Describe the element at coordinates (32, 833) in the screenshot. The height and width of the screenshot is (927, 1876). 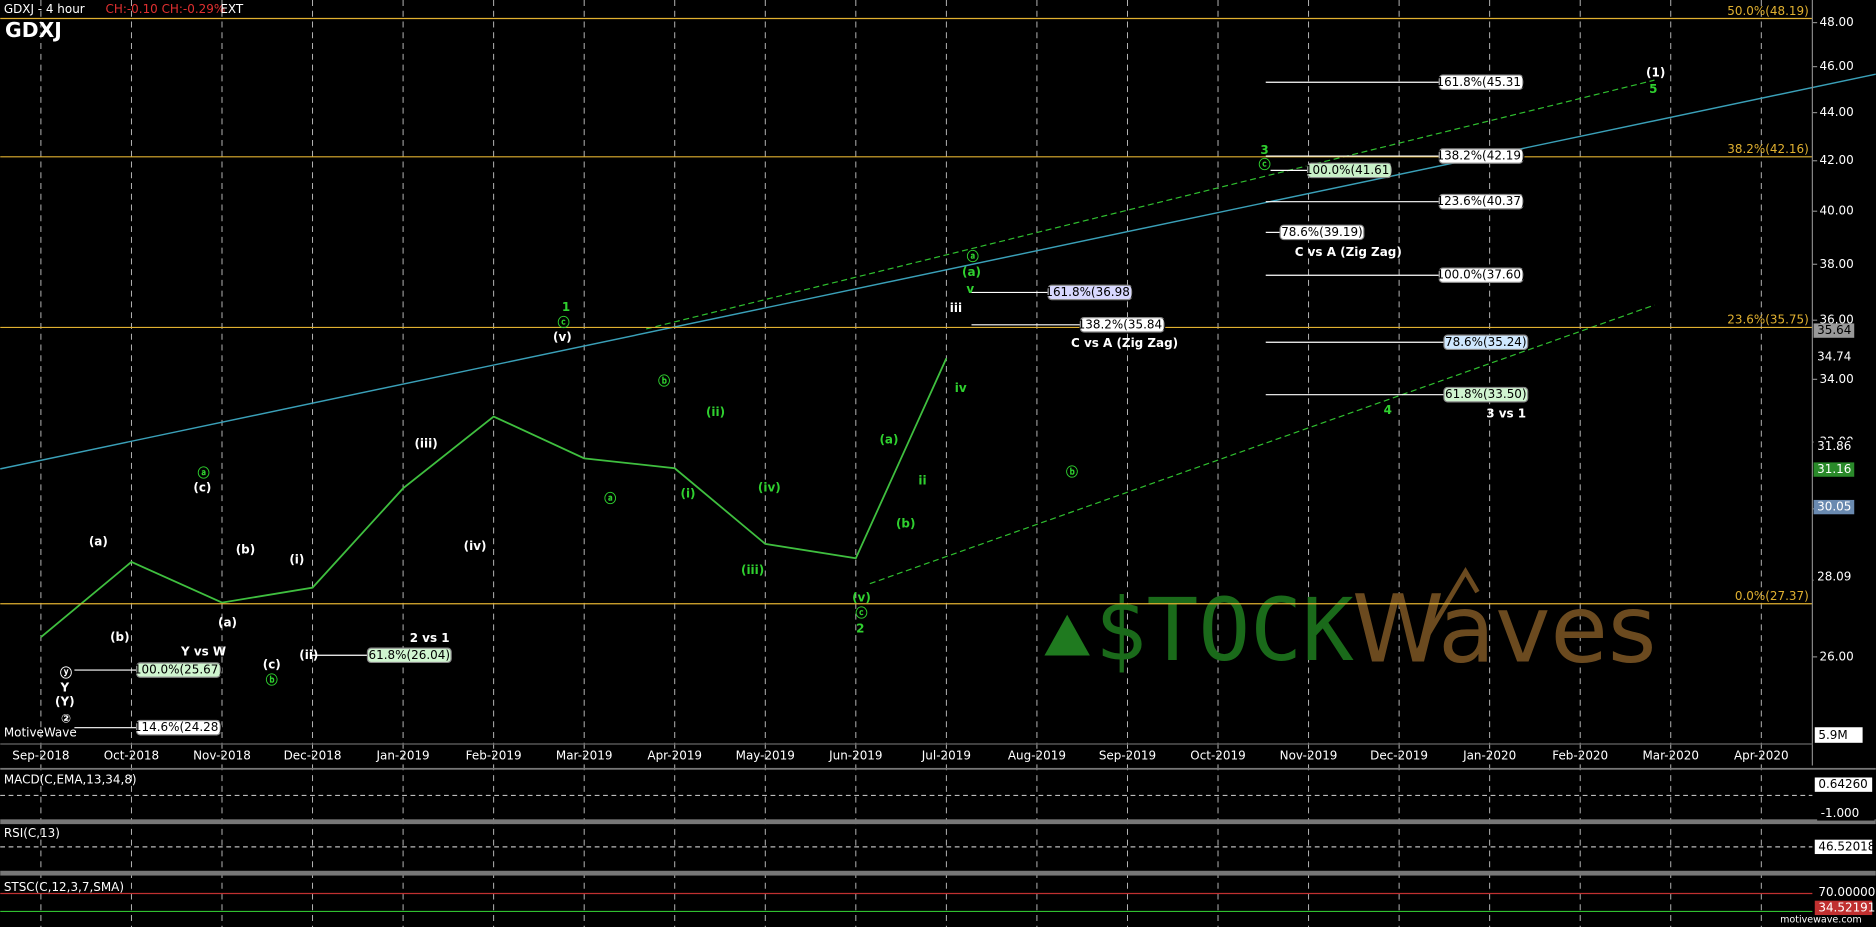
I see `indicator-title: RSI(C,13)` at that location.